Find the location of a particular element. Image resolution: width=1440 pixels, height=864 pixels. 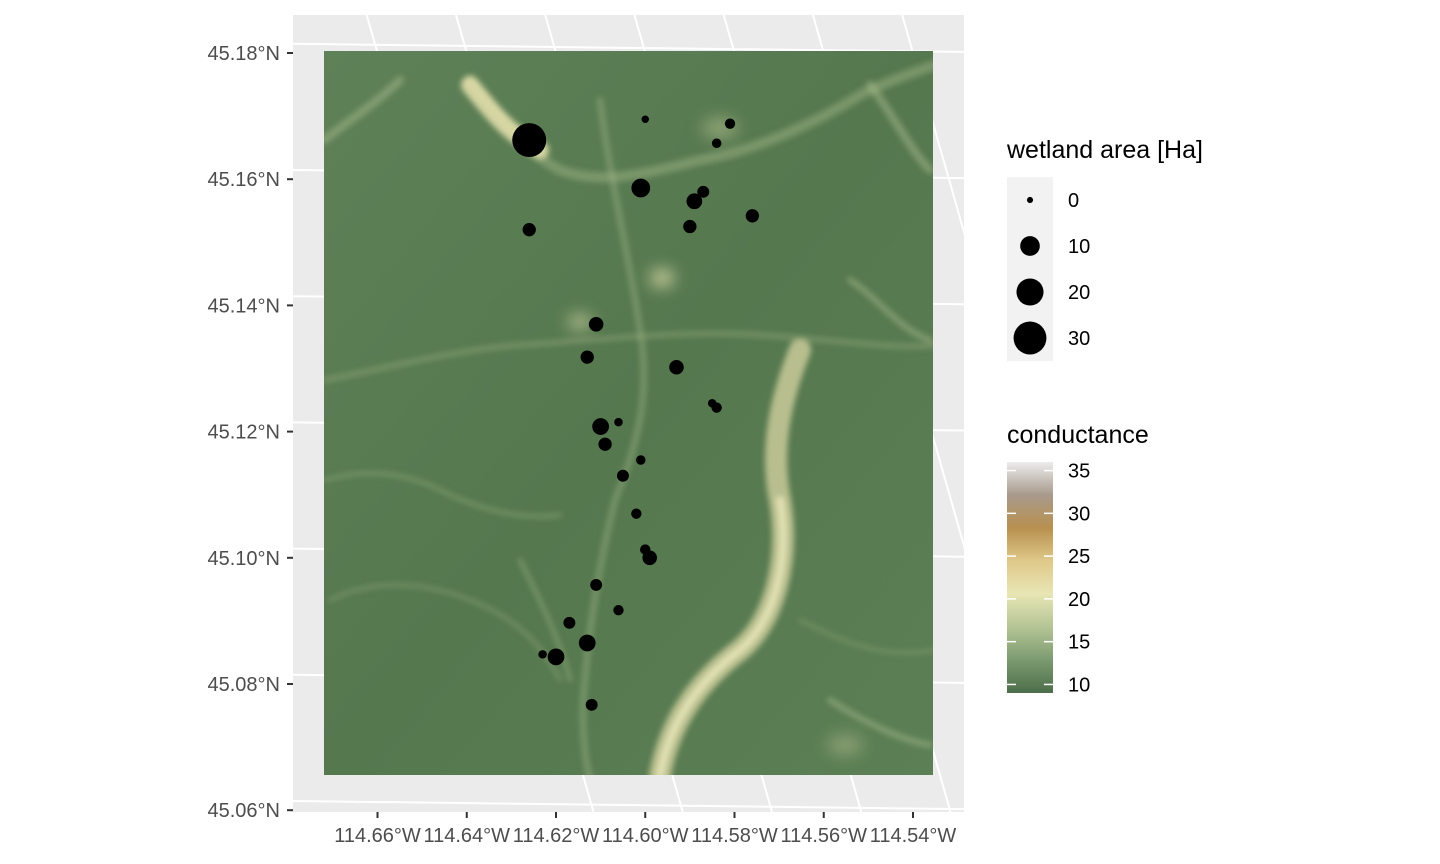

x-tick-label: 114.56°W is located at coordinates (823, 836).